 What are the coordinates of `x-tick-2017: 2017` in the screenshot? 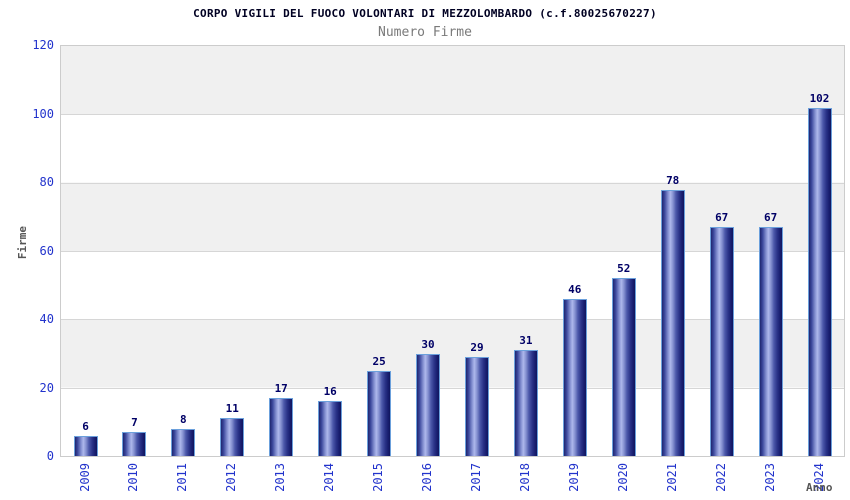 It's located at (476, 477).